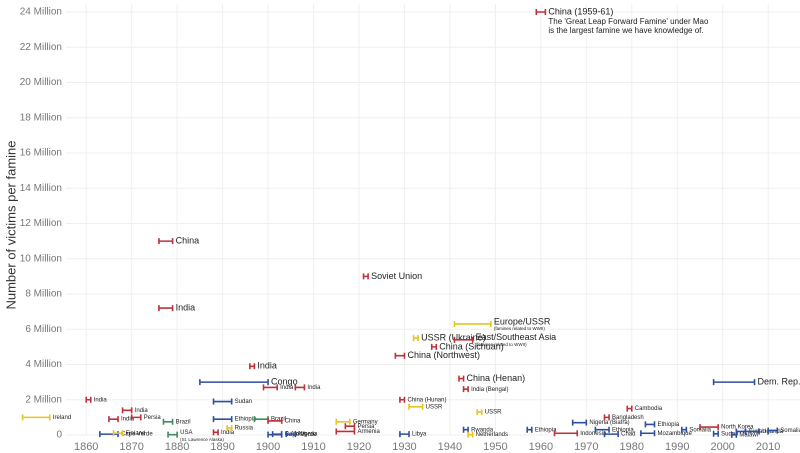 This screenshot has width=800, height=453. I want to click on famine-label: Rwanda, so click(482, 430).